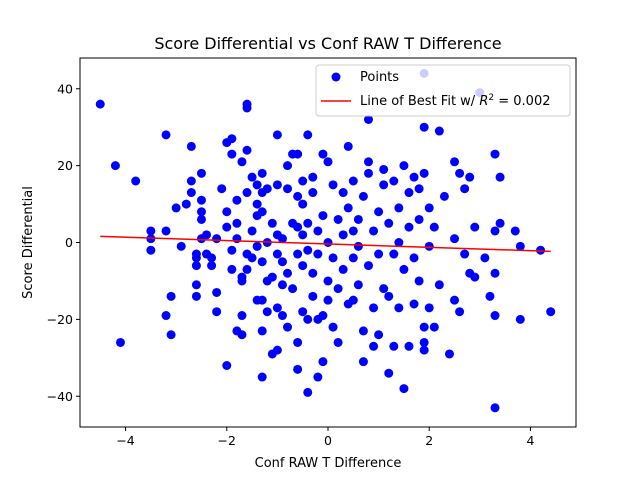 This screenshot has height=480, width=640. Describe the element at coordinates (65, 88) in the screenshot. I see `y-tick-label: 40` at that location.